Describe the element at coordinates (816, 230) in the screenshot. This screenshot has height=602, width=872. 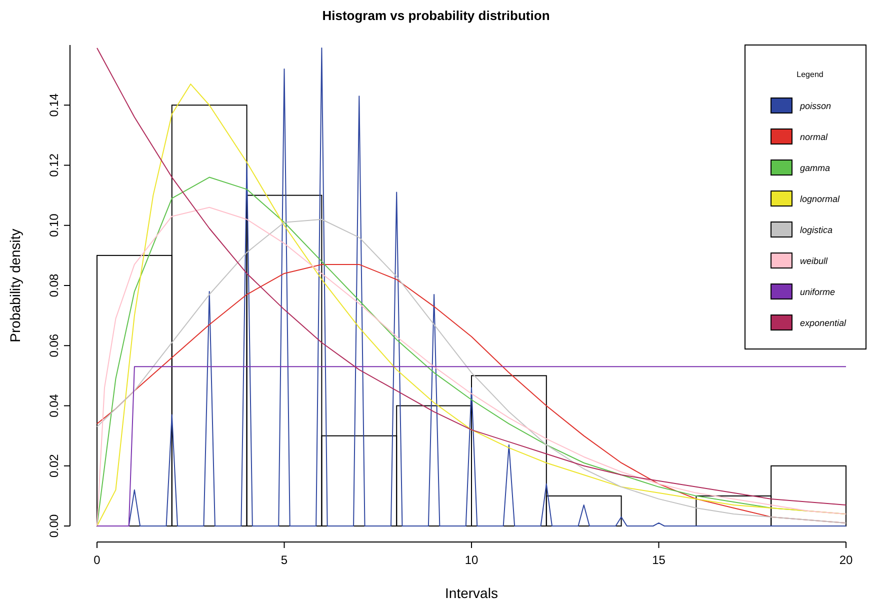
I see `legend-label: logistica` at that location.